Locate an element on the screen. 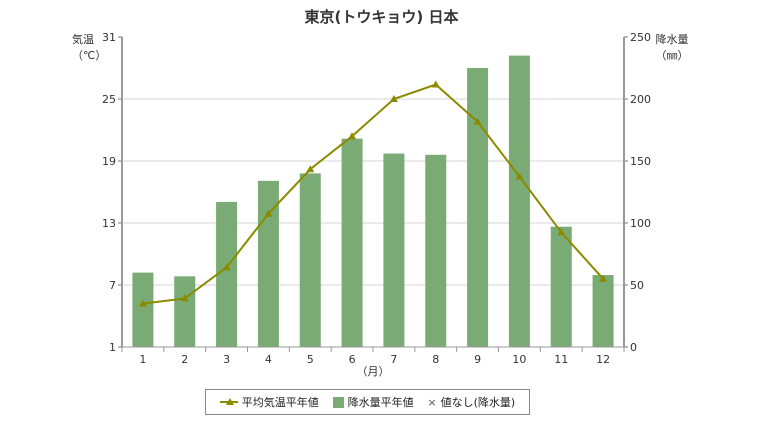 The width and height of the screenshot is (763, 427). x-tick-label: 3 is located at coordinates (226, 359).